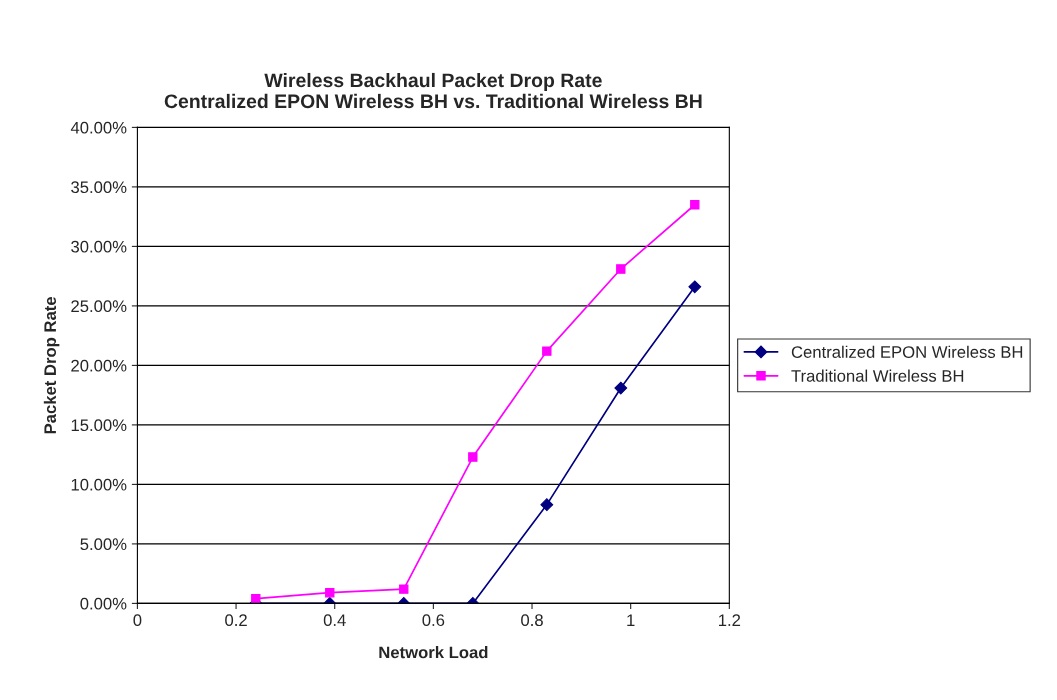 The height and width of the screenshot is (700, 1057). What do you see at coordinates (99, 425) in the screenshot?
I see `y-tick-label: 15.00%` at bounding box center [99, 425].